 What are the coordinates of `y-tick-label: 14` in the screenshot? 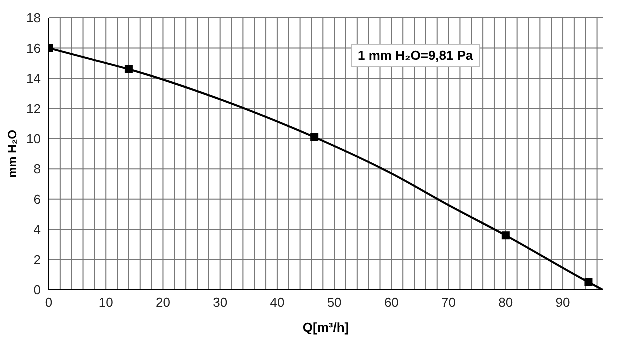 It's located at (33, 78).